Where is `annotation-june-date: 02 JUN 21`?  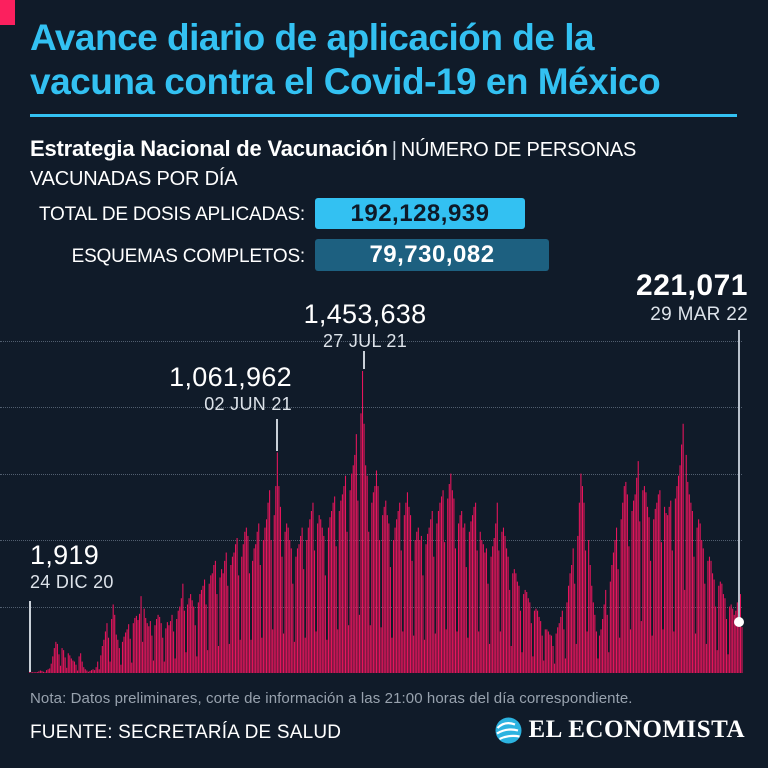 annotation-june-date: 02 JUN 21 is located at coordinates (248, 404).